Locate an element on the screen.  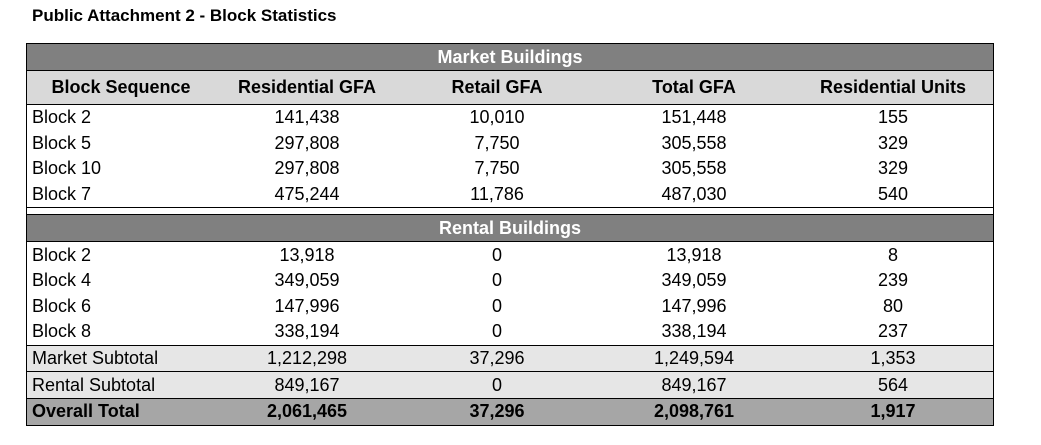
page-title: Public Attachment 2 - Block Statistics is located at coordinates (184, 15).